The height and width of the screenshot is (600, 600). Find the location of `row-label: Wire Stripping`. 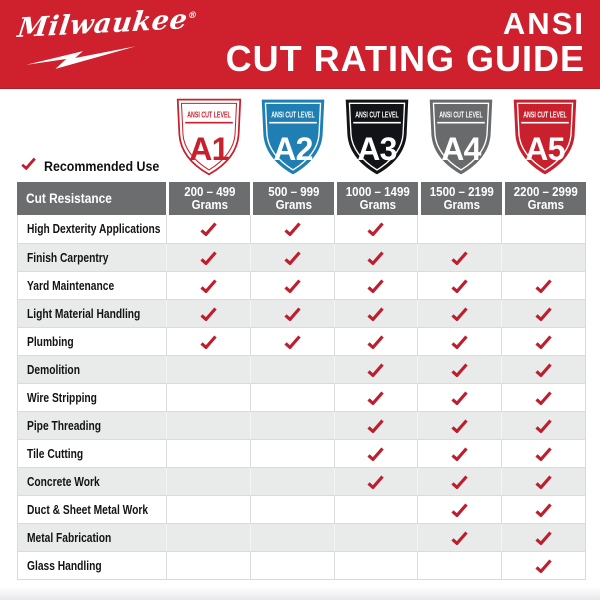

row-label: Wire Stripping is located at coordinates (62, 397).